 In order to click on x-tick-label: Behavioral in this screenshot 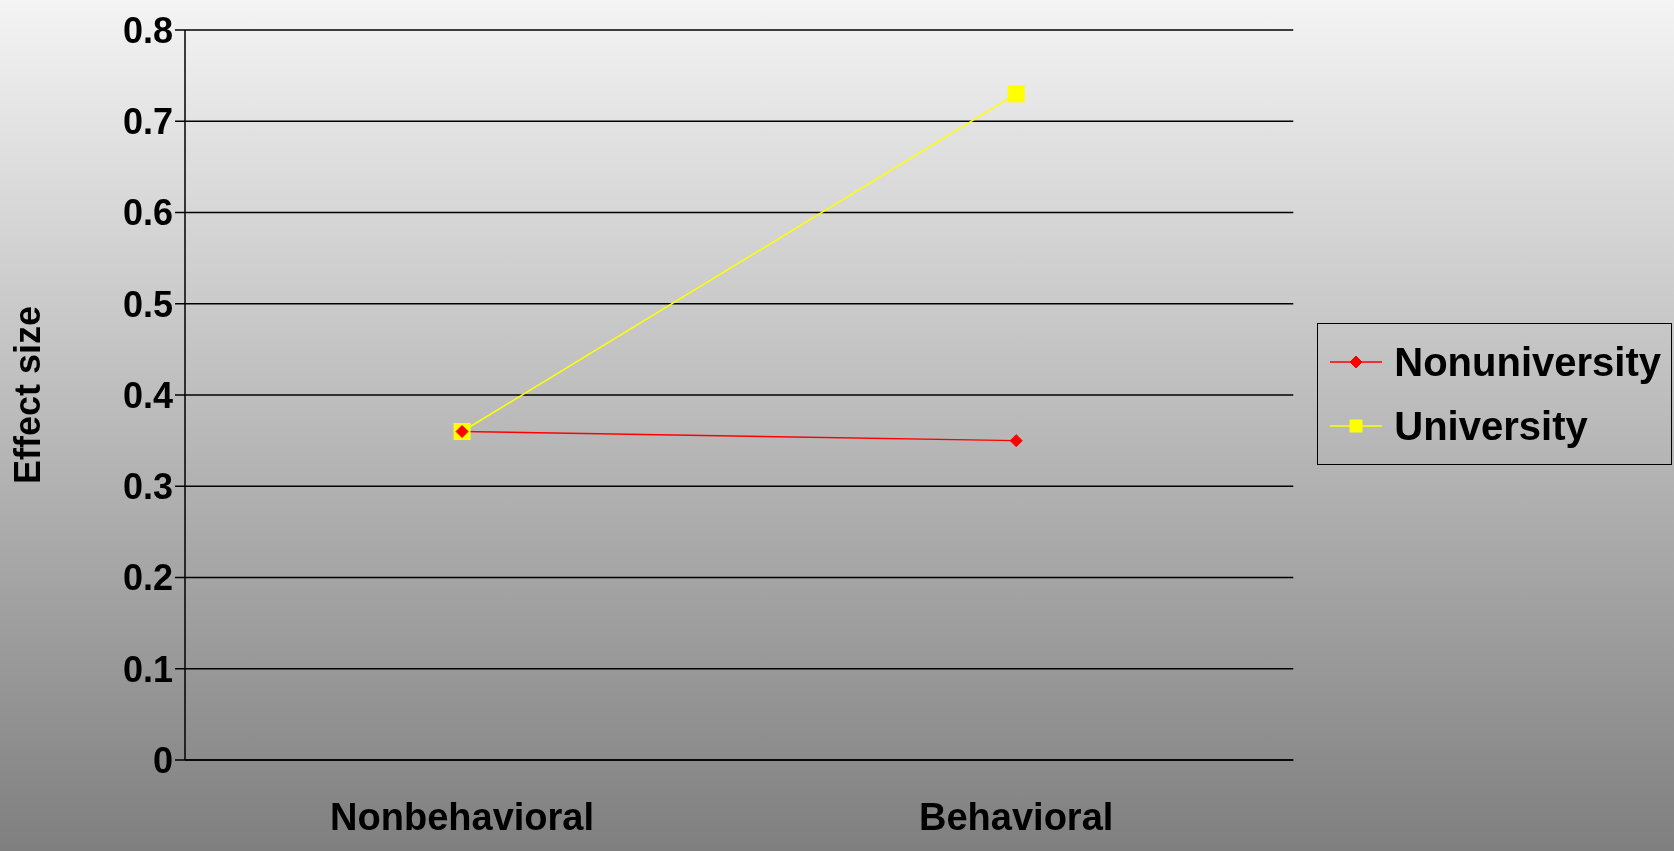, I will do `click(1016, 817)`.